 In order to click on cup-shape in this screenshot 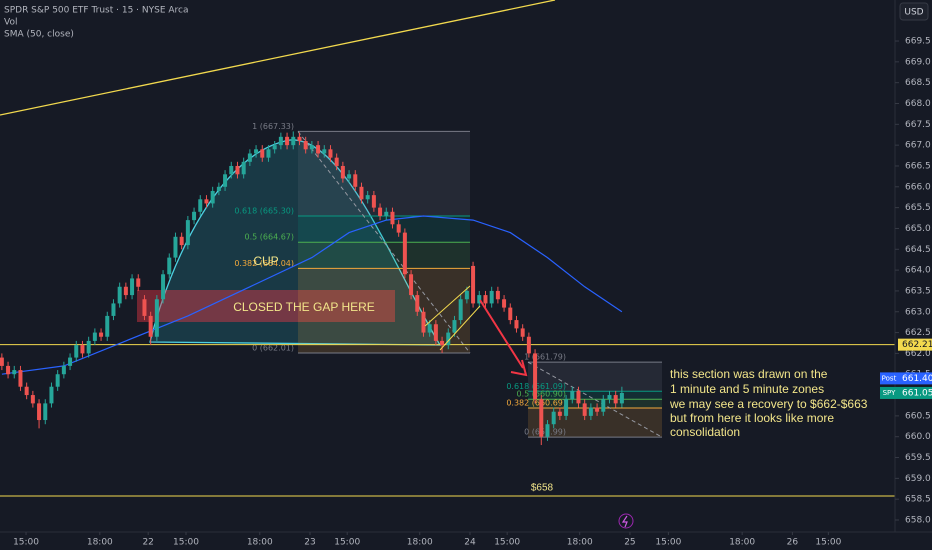, I will do `click(295, 242)`.